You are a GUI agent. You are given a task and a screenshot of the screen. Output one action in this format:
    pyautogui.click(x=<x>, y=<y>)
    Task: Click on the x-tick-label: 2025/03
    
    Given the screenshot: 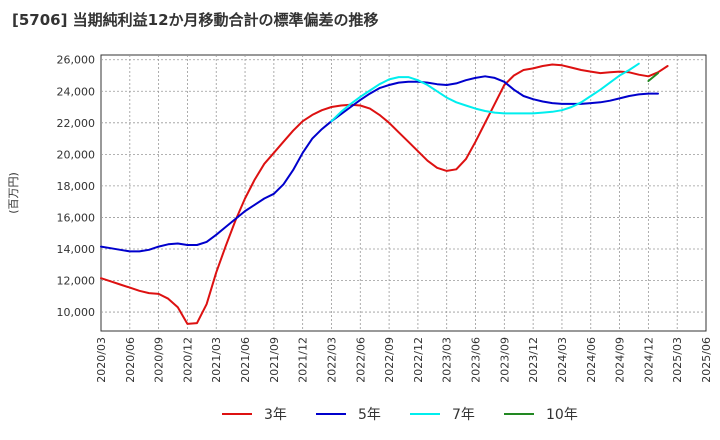 What is the action you would take?
    pyautogui.click(x=677, y=360)
    